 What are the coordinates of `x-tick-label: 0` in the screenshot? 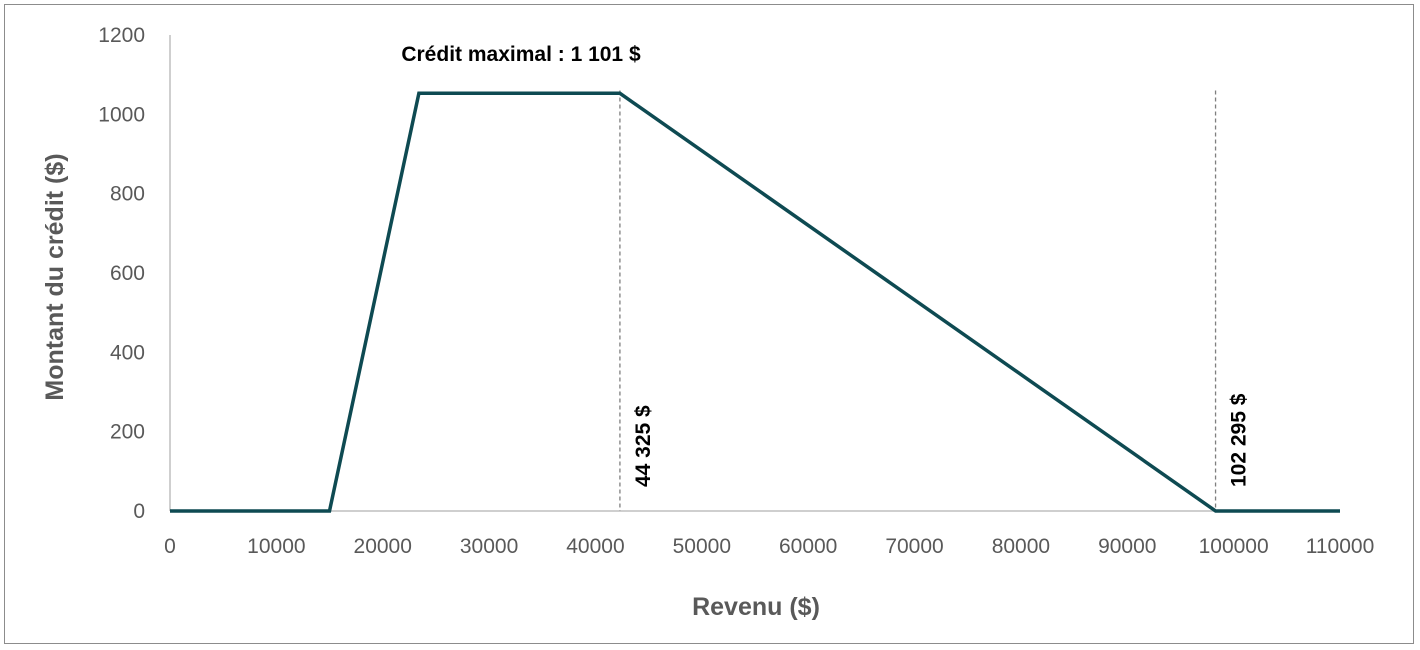 It's located at (170, 546).